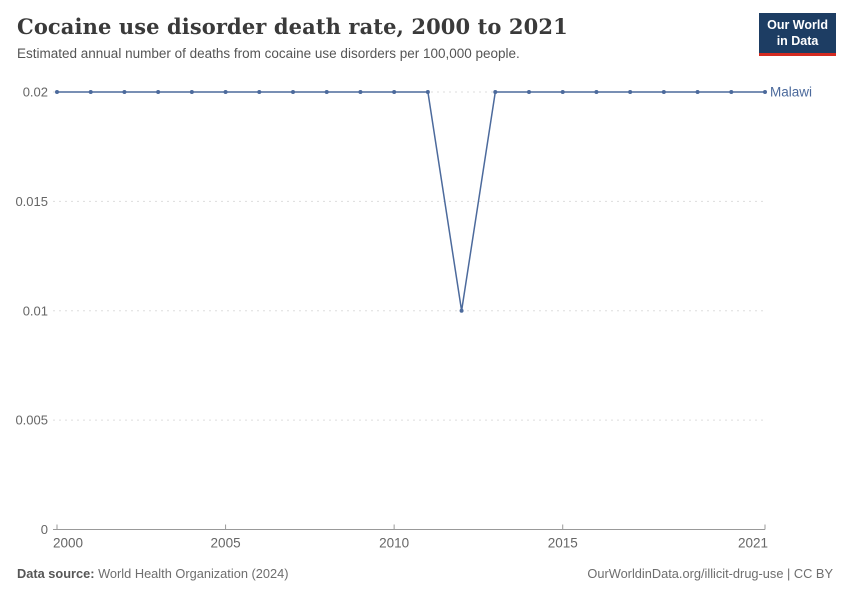  What do you see at coordinates (563, 543) in the screenshot?
I see `x-axis-tick-label: 2015` at bounding box center [563, 543].